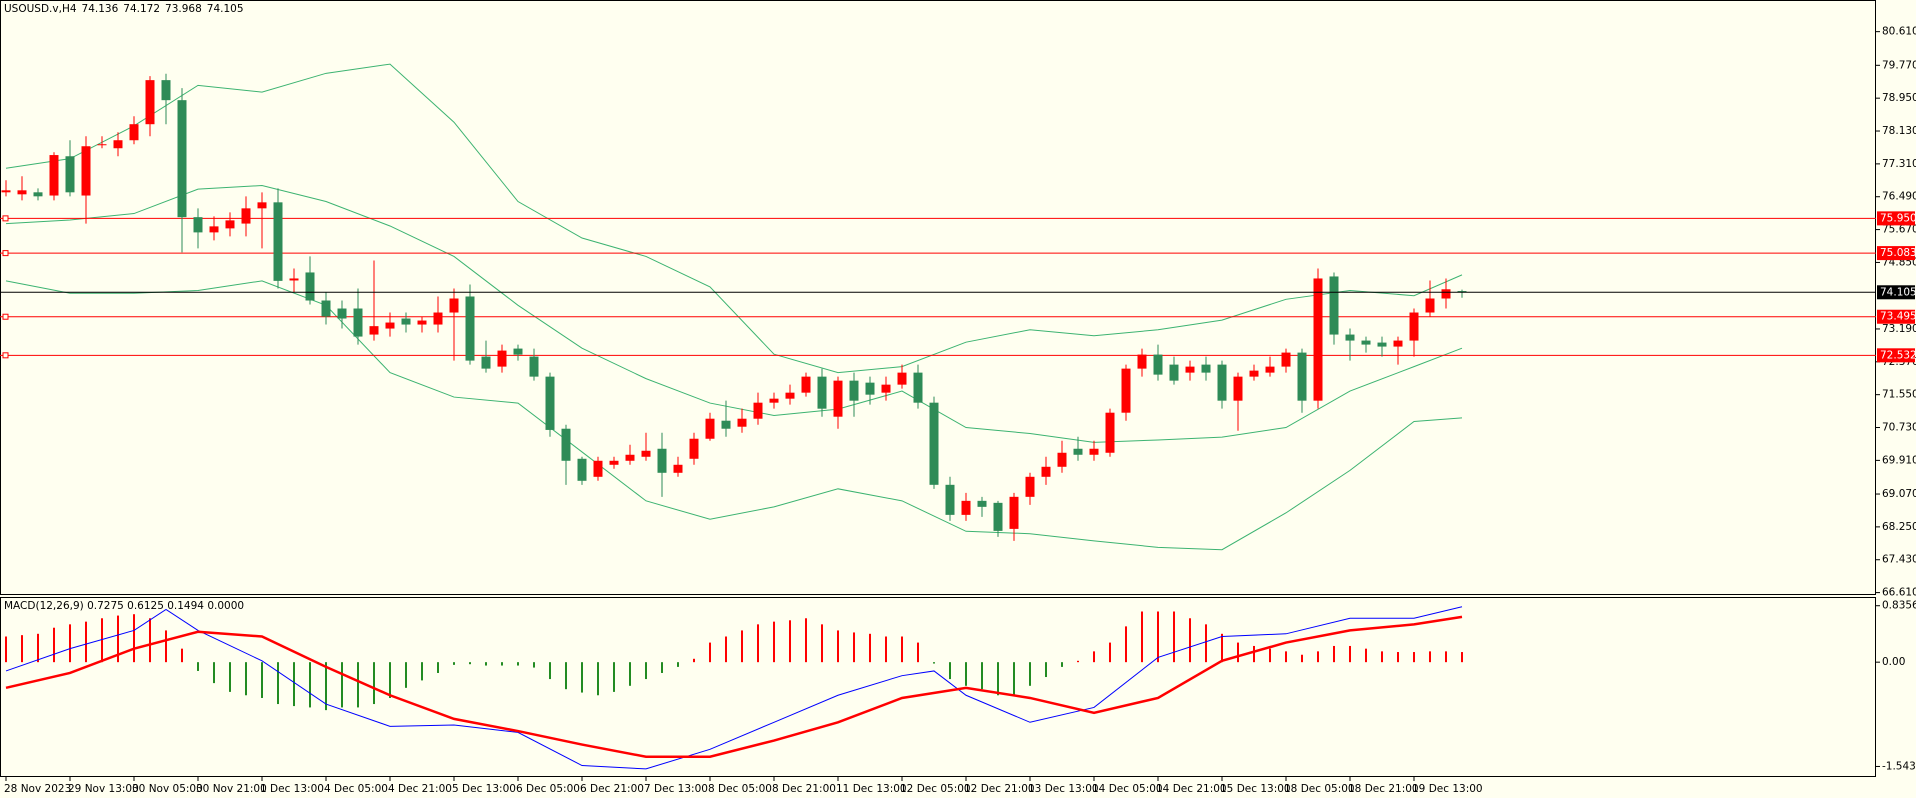 This screenshot has width=1916, height=798. I want to click on y-tick-label: 77.310, so click(1899, 164).